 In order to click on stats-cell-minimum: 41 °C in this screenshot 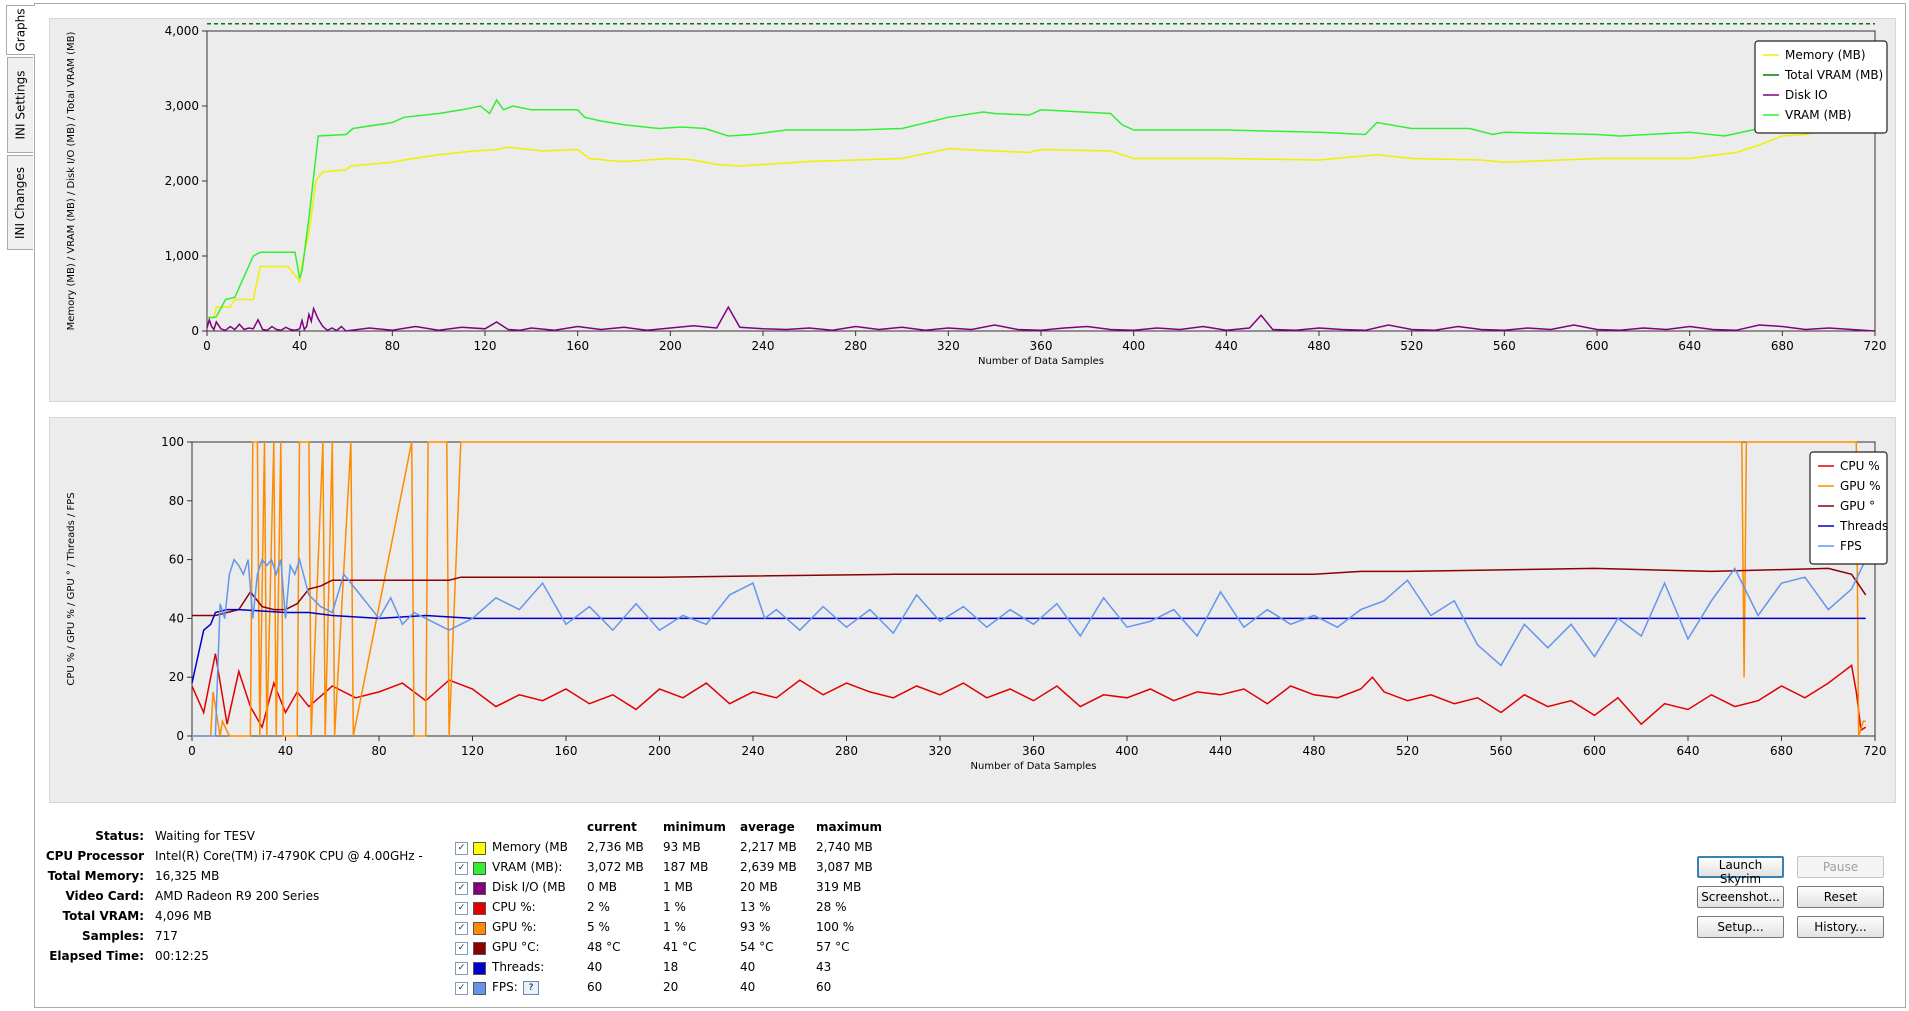, I will do `click(680, 947)`.